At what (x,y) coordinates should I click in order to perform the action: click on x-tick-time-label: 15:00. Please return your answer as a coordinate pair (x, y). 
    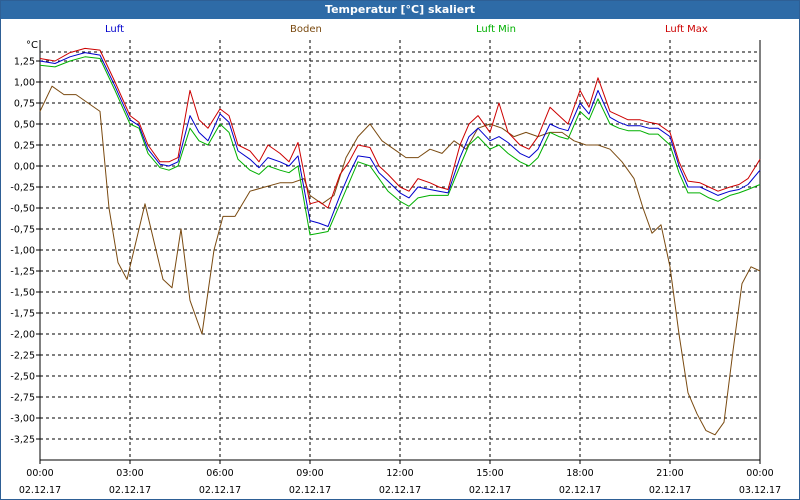
    Looking at the image, I should click on (489, 473).